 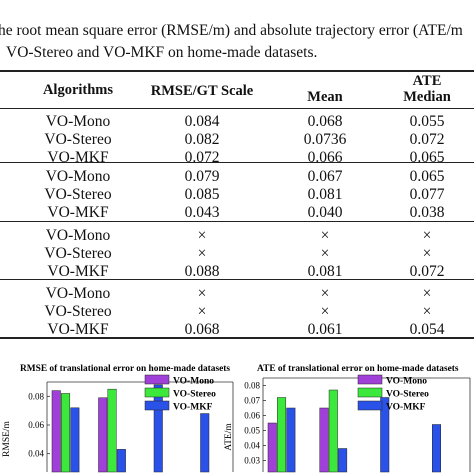 I want to click on table-cell: 0.038, so click(x=427, y=212).